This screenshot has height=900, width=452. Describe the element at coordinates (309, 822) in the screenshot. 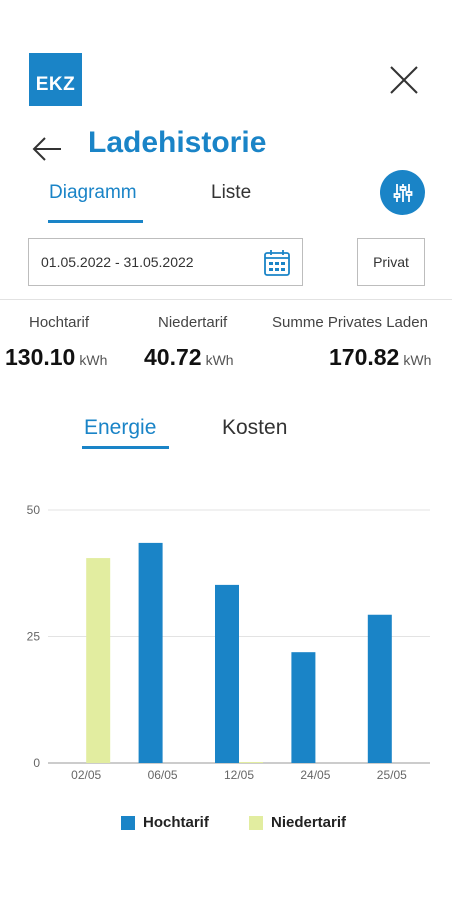

I see `legend-label-niedertarif: Niedertarif` at that location.